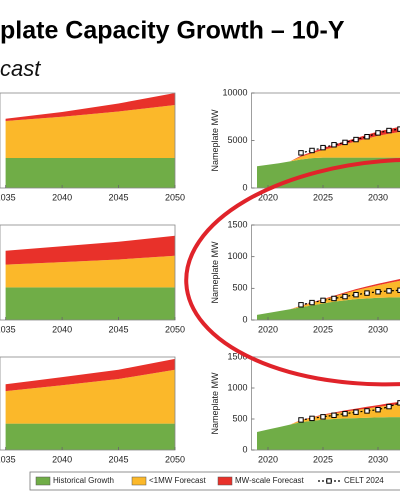  Describe the element at coordinates (364, 480) in the screenshot. I see `legend-label: CELT 2024` at that location.